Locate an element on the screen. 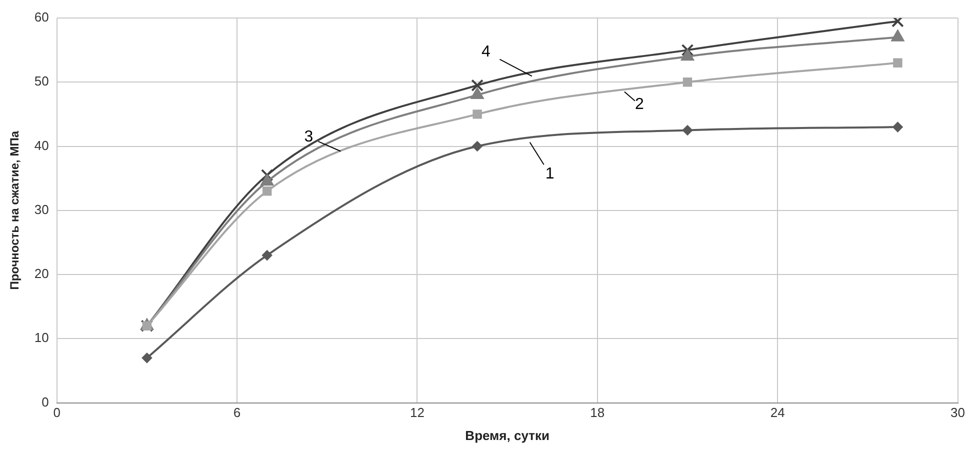 Image resolution: width=968 pixels, height=452 pixels. series-label: 4 is located at coordinates (485, 52).